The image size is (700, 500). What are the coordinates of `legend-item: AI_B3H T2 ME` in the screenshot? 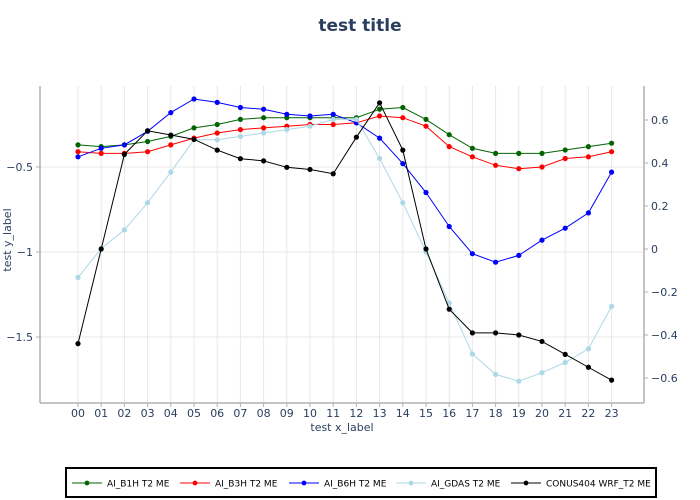 It's located at (229, 485).